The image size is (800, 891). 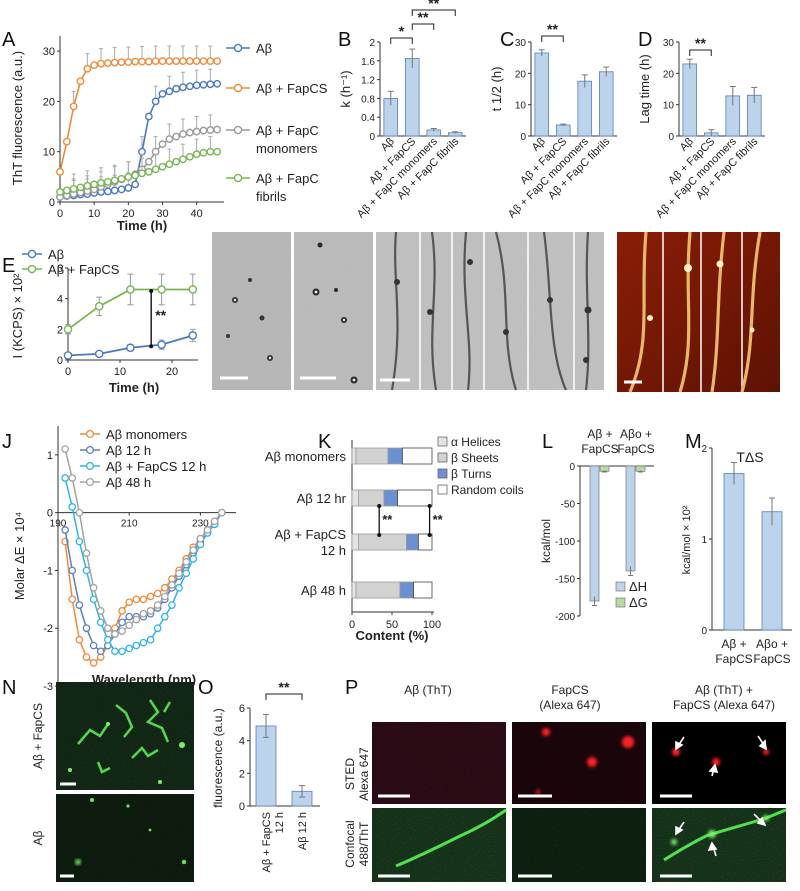 What do you see at coordinates (322, 498) in the screenshot?
I see `category-label: Aβ 12 hr` at bounding box center [322, 498].